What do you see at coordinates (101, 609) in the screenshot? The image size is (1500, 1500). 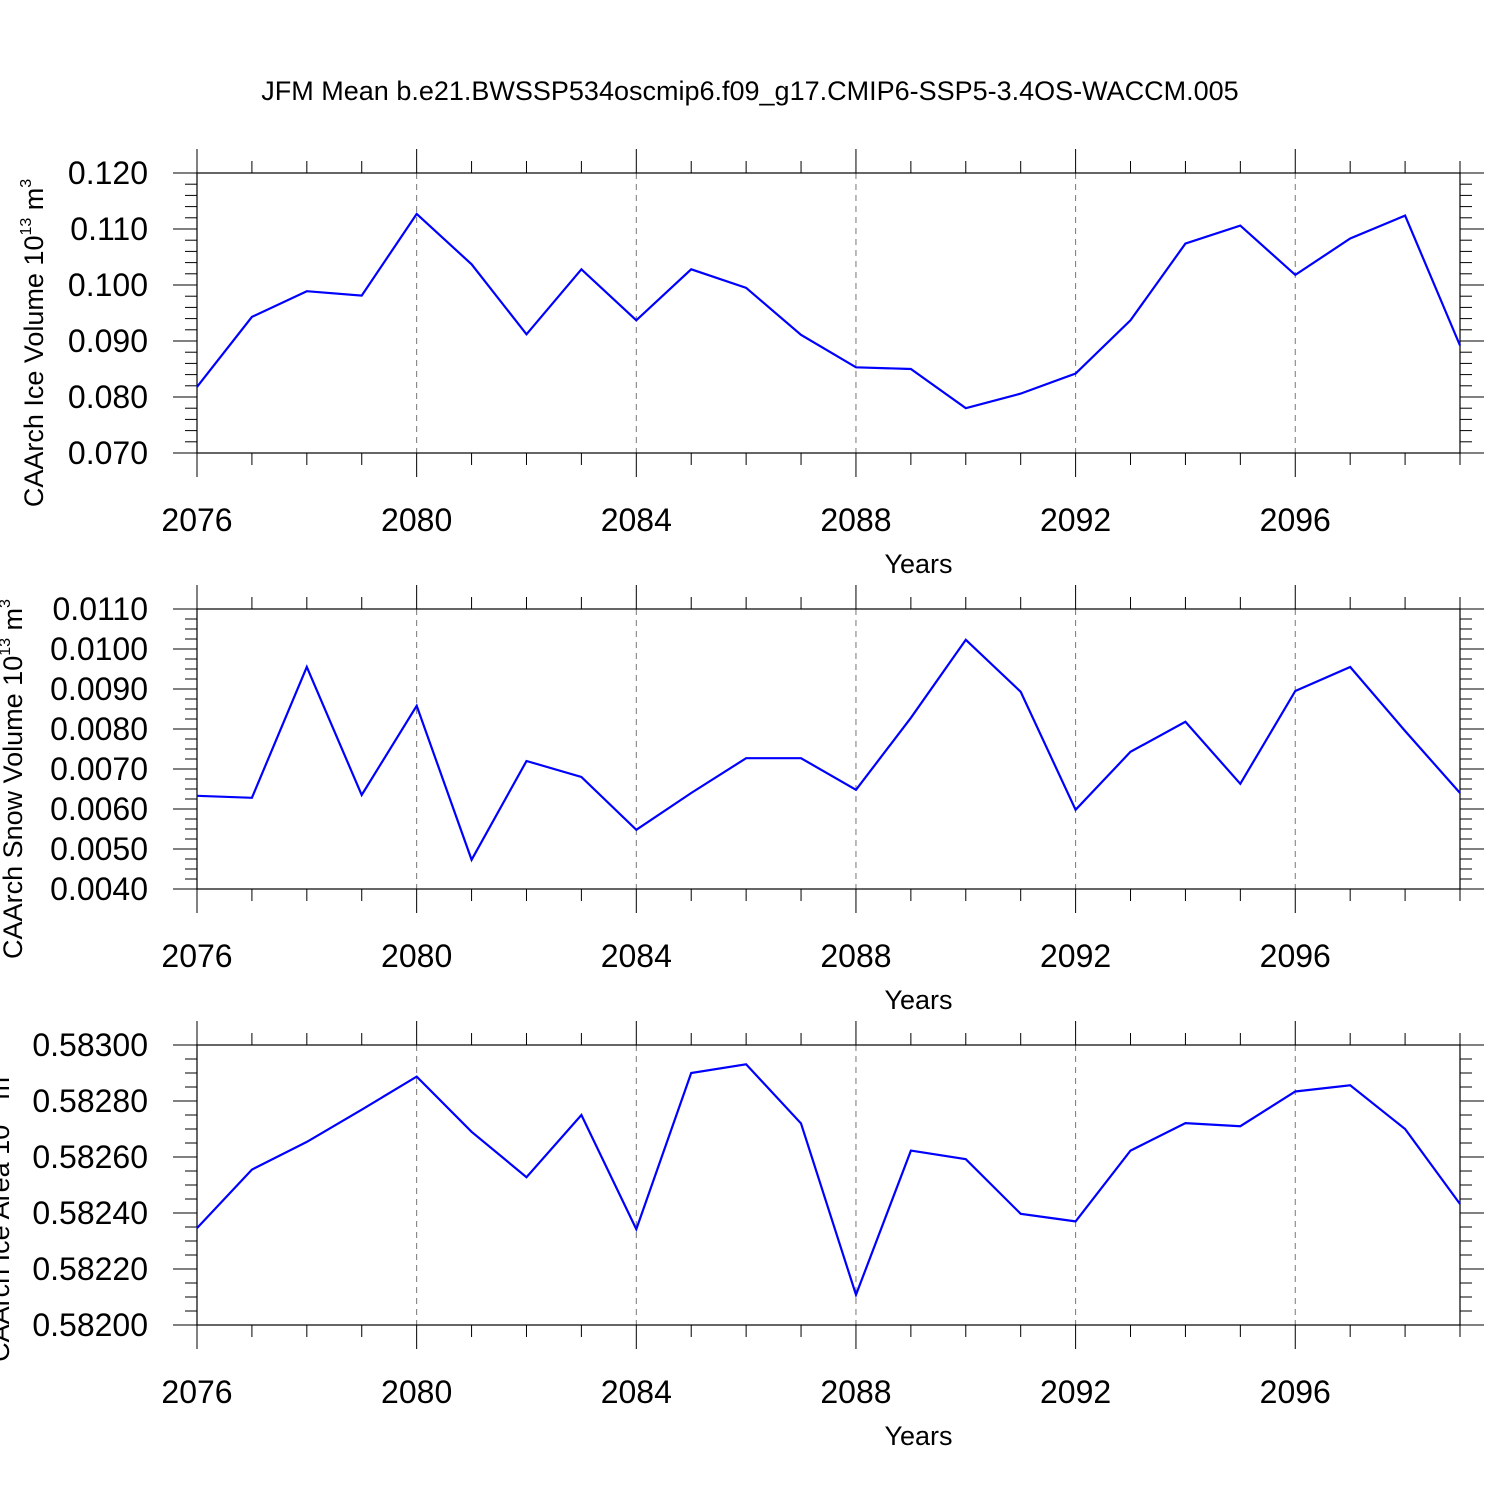 I see `y-tick-label: 0.0110` at bounding box center [101, 609].